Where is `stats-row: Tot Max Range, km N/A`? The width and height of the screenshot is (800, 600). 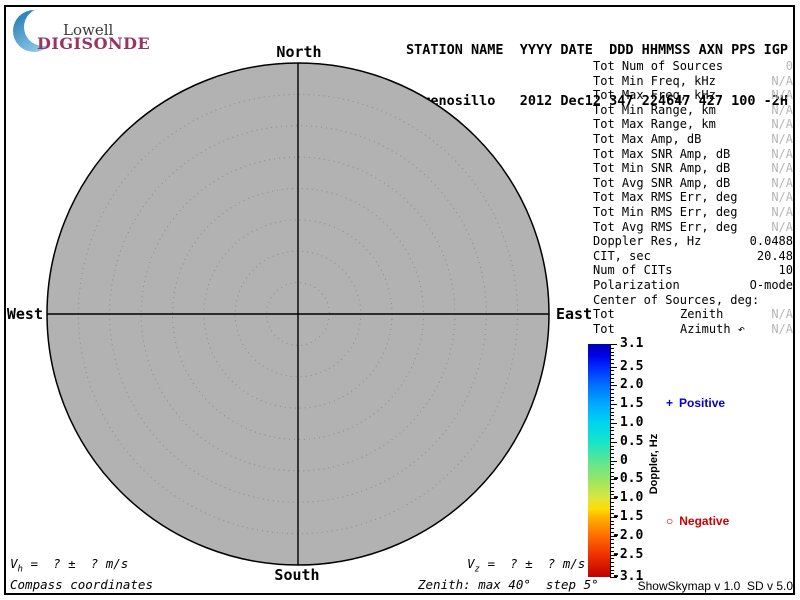
stats-row: Tot Max Range, km N/A is located at coordinates (693, 124).